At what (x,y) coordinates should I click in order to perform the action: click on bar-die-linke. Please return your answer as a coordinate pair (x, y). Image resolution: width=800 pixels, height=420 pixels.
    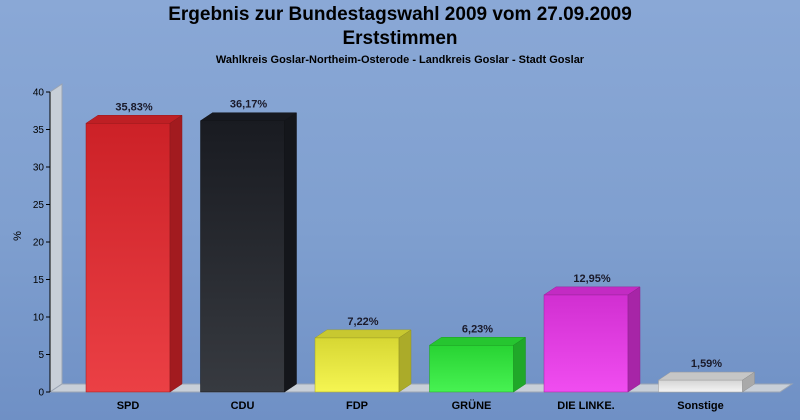
    Looking at the image, I should click on (586, 343).